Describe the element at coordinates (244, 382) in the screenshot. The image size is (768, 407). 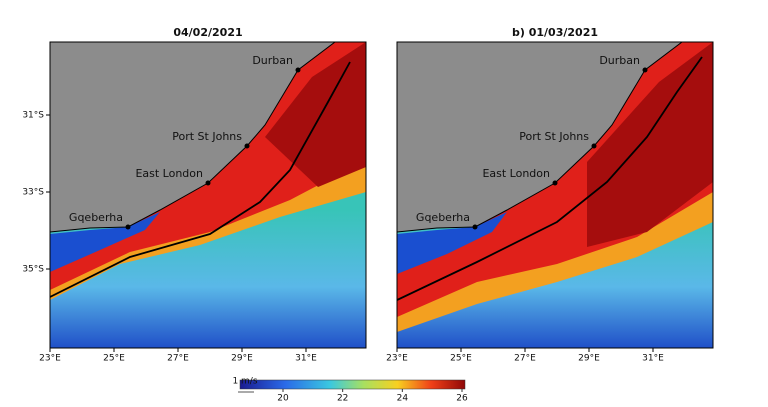
I see `vector-scale-label: 1 m/s` at that location.